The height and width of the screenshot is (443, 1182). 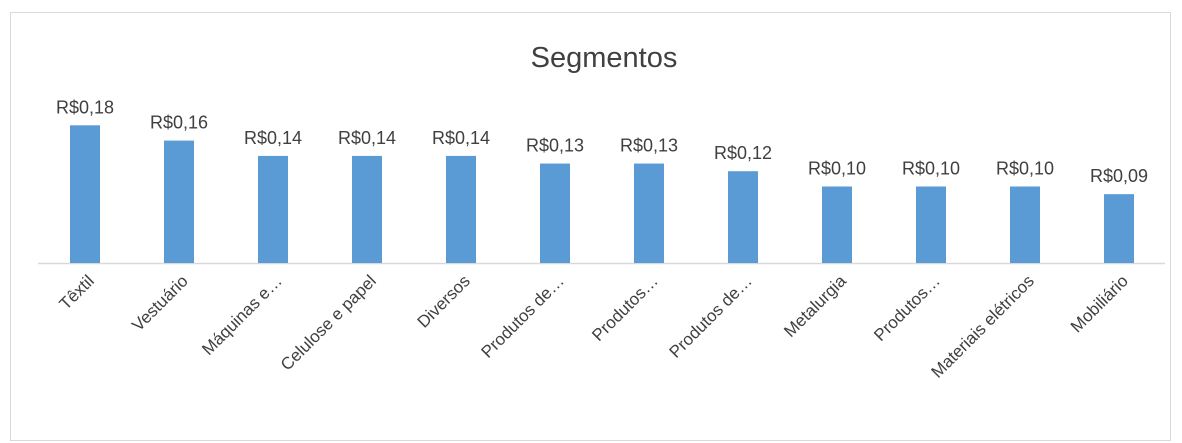 I want to click on data-label: R$0,09, so click(x=1119, y=176).